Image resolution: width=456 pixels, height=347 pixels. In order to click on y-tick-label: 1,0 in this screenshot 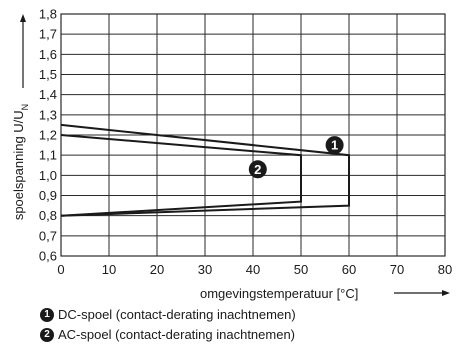, I will do `click(48, 175)`.